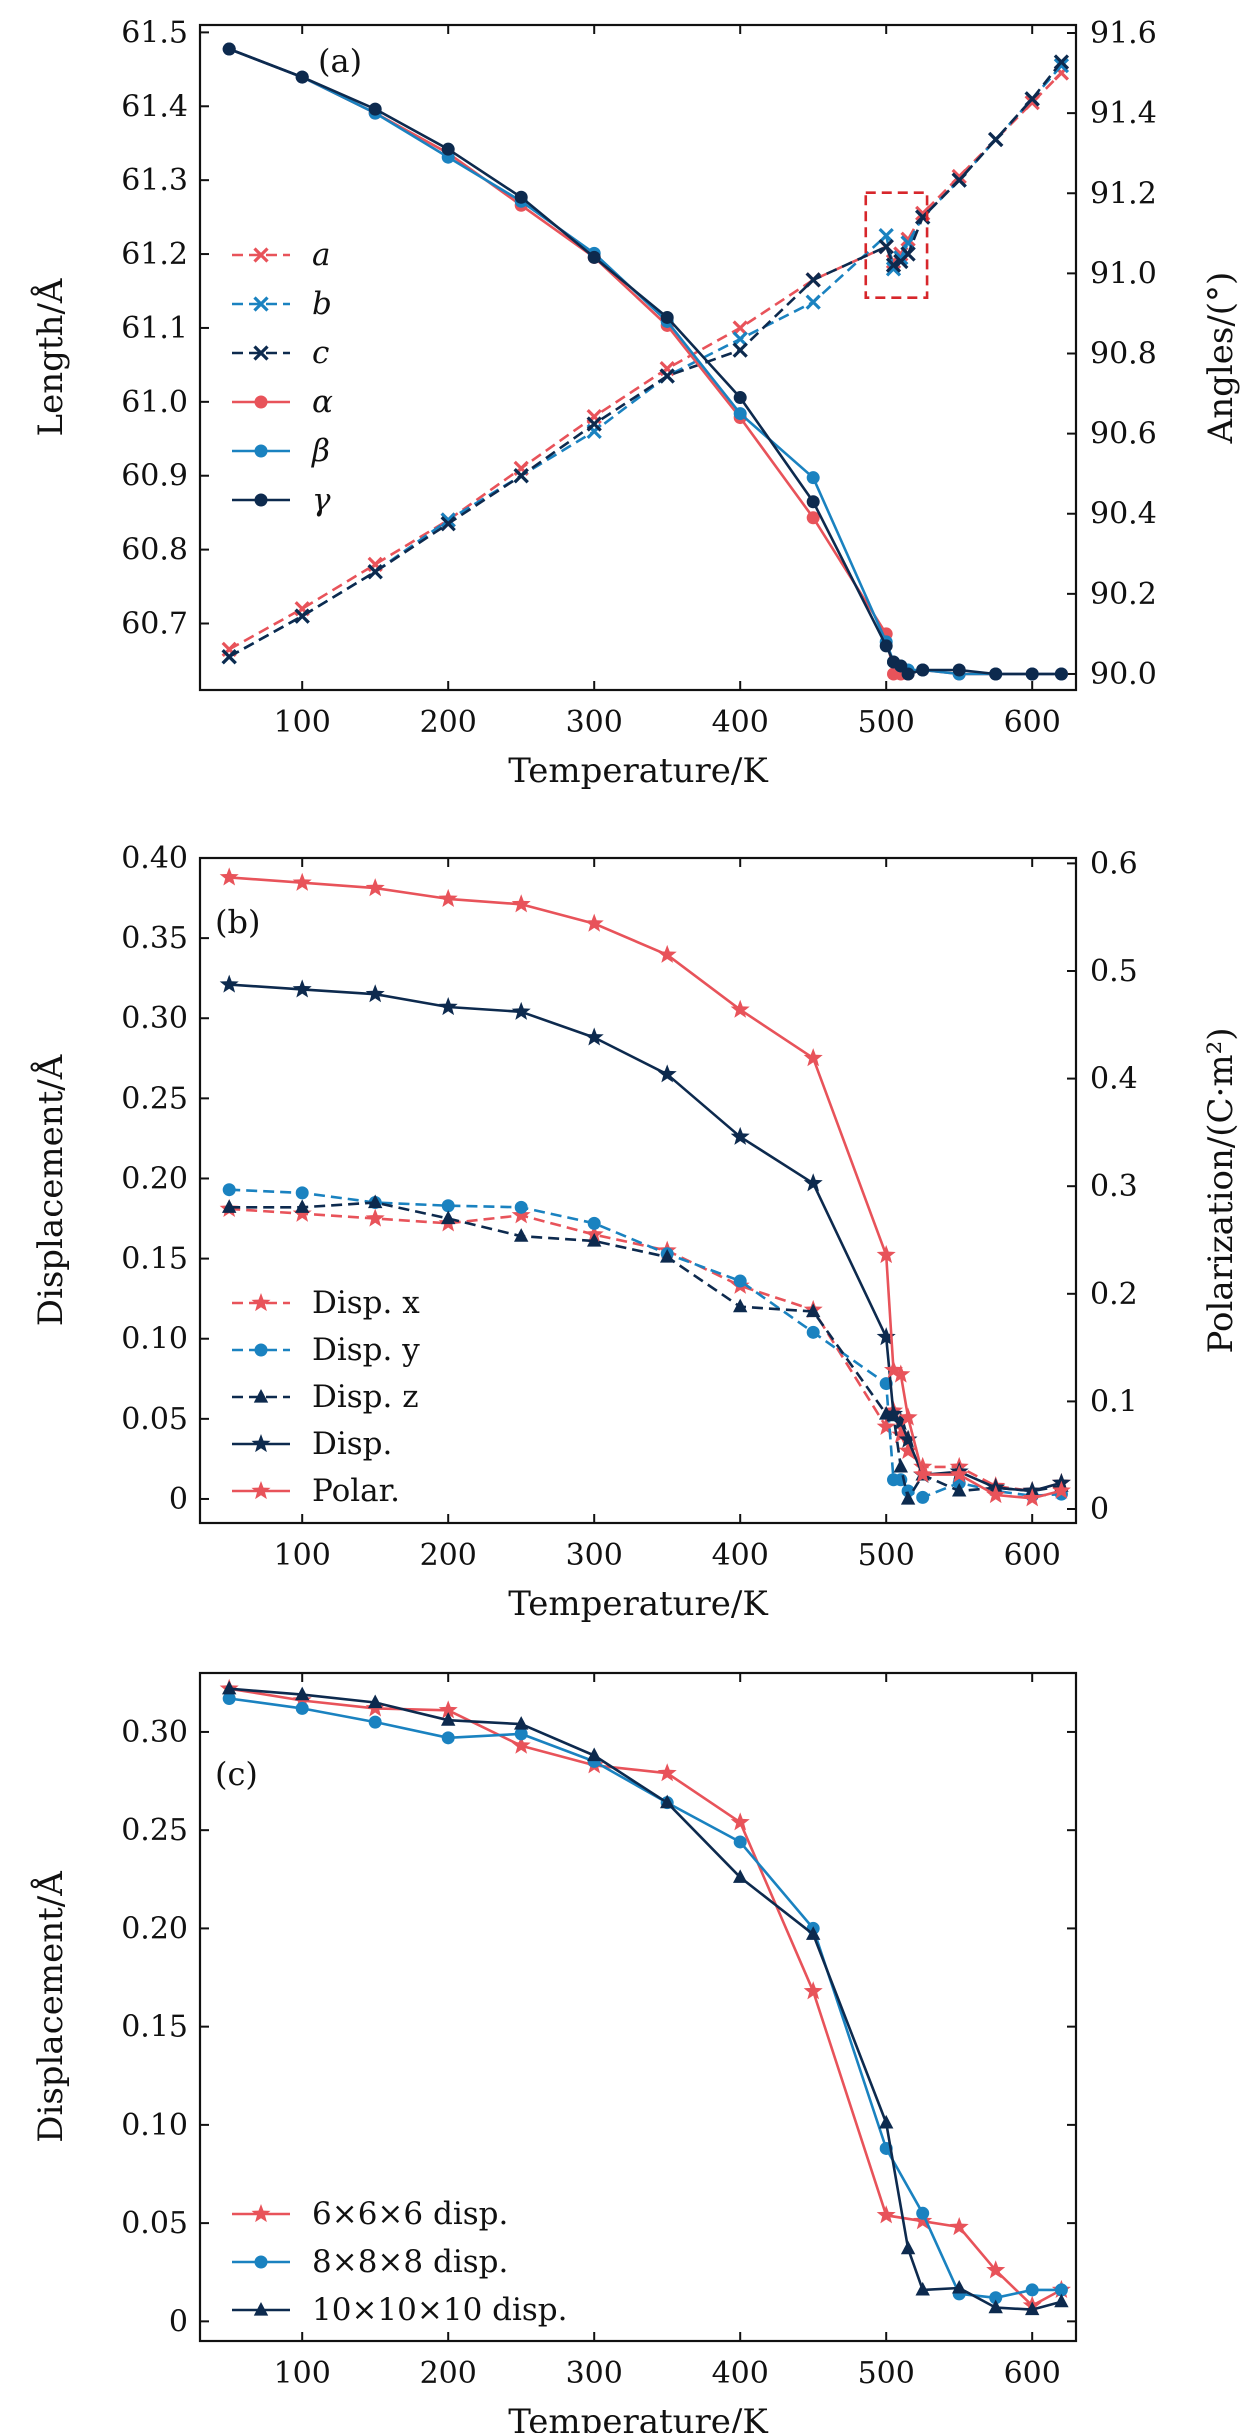 The width and height of the screenshot is (1260, 2433). I want to click on y2-tick-label: 0.6, so click(1114, 863).